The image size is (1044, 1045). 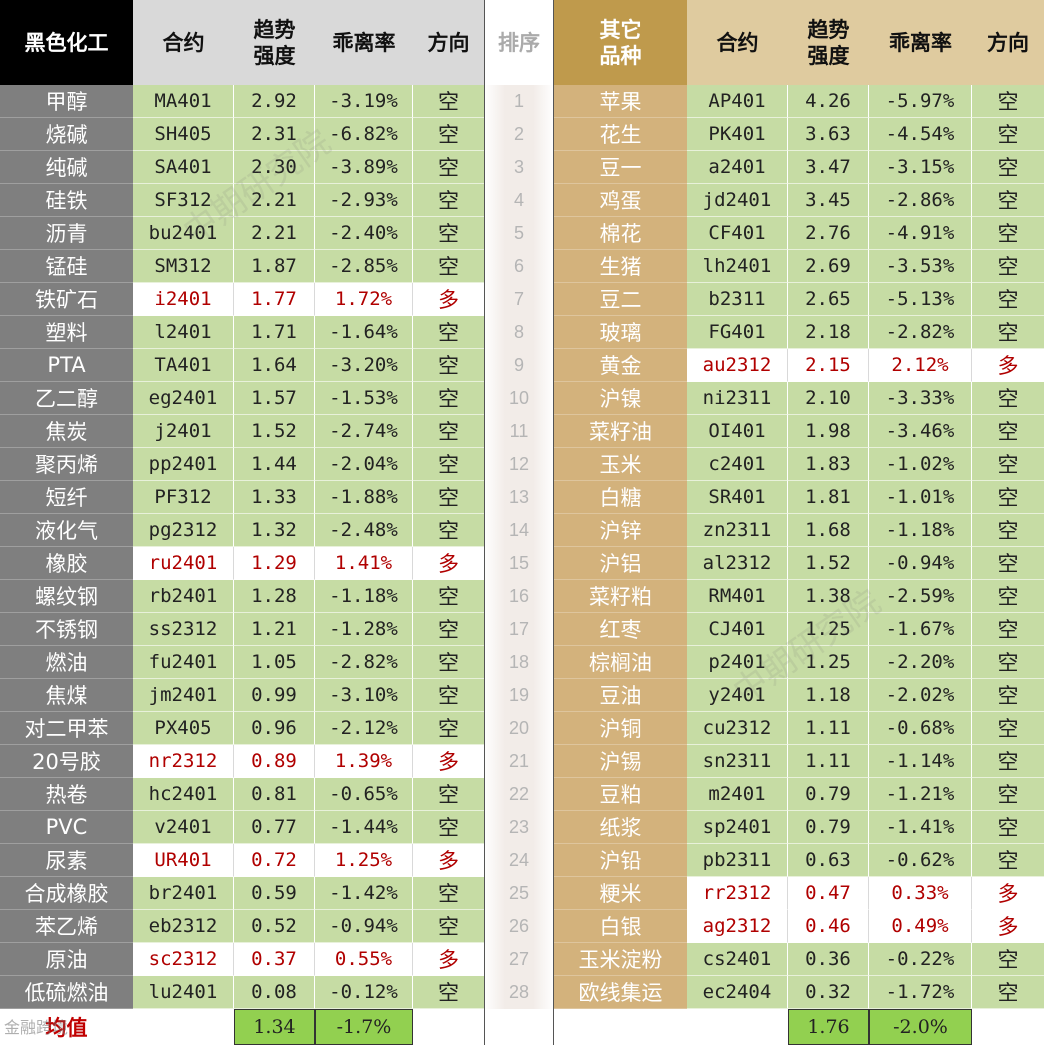 What do you see at coordinates (364, 431) in the screenshot?
I see `left-row-deviation: -2.74%` at bounding box center [364, 431].